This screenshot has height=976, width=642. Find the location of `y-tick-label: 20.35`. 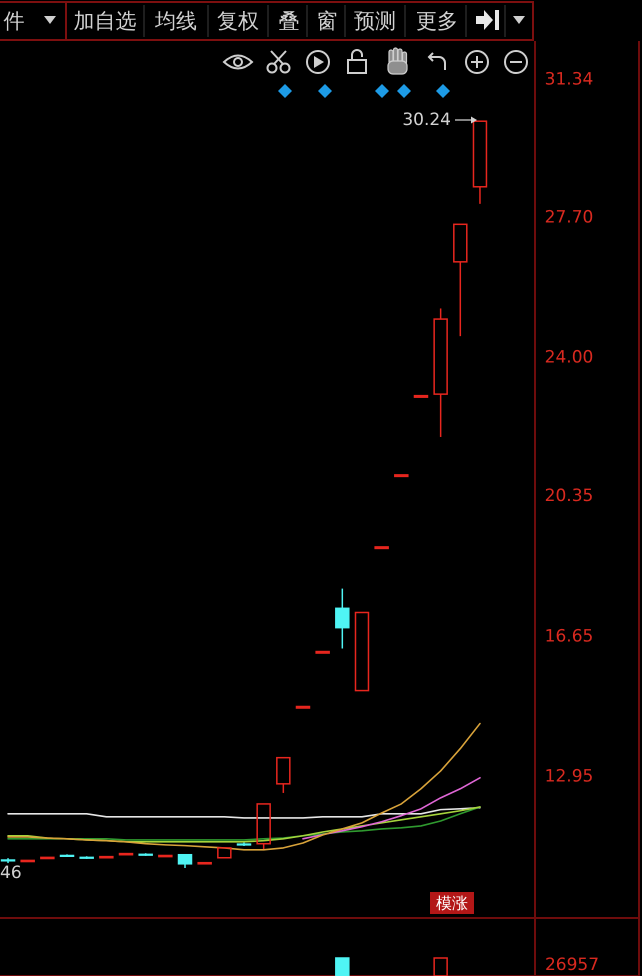

y-tick-label: 20.35 is located at coordinates (569, 496).